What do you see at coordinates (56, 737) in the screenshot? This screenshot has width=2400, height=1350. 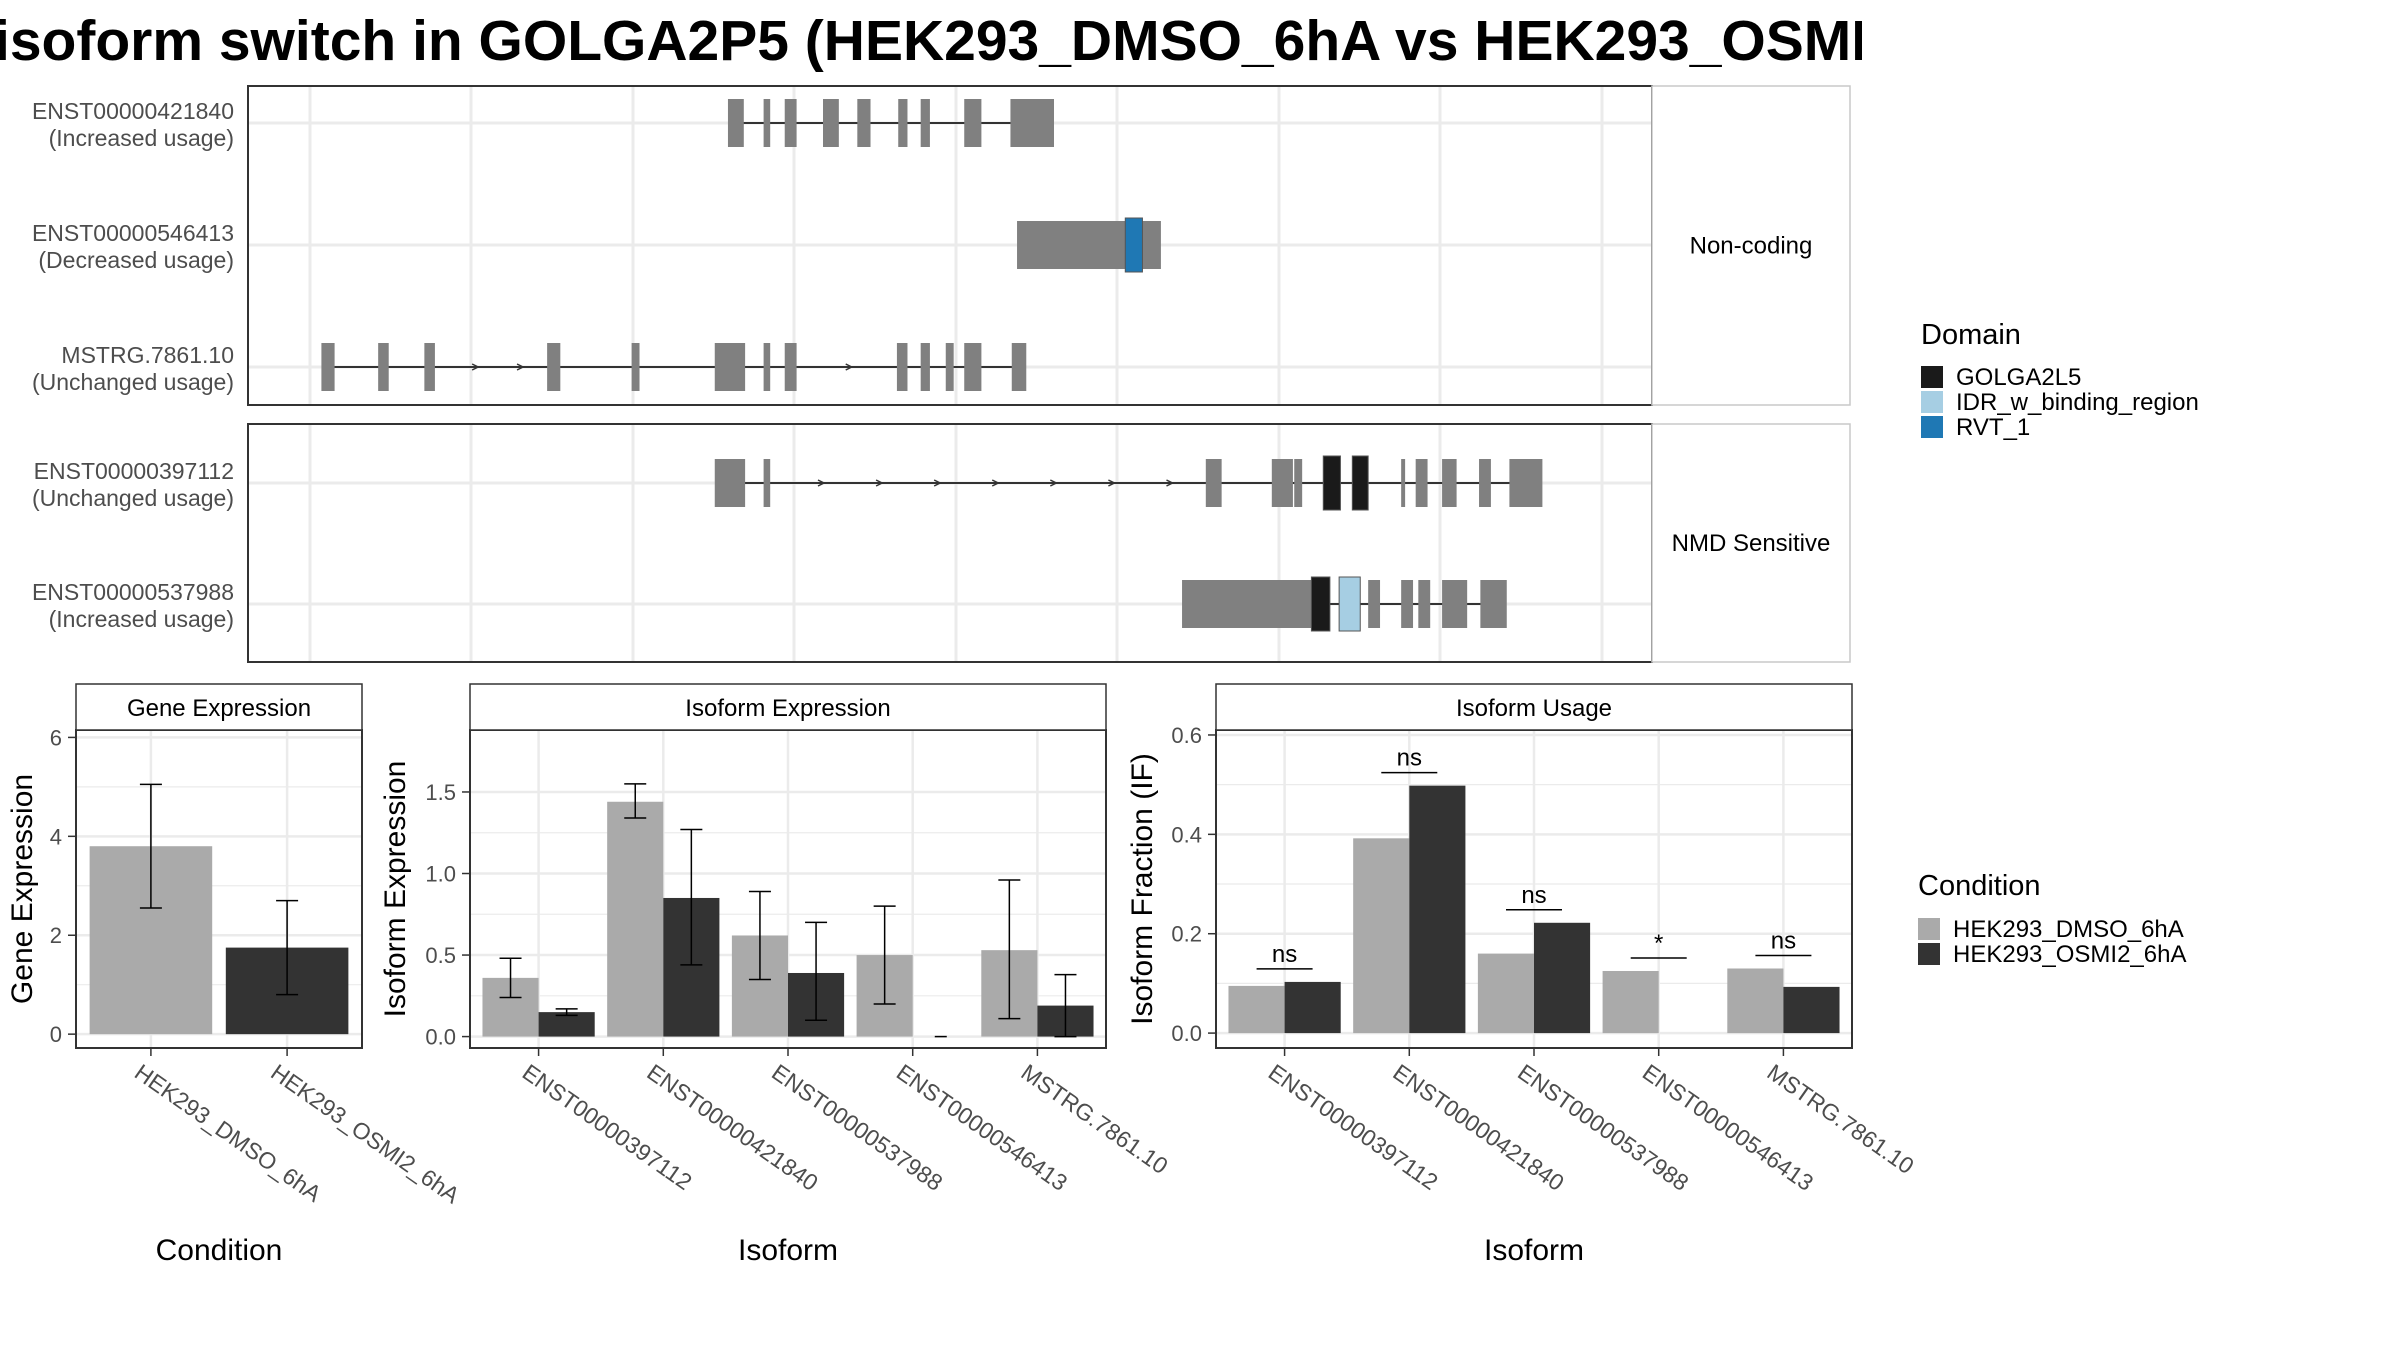 I see `y-tick-label: 6` at bounding box center [56, 737].